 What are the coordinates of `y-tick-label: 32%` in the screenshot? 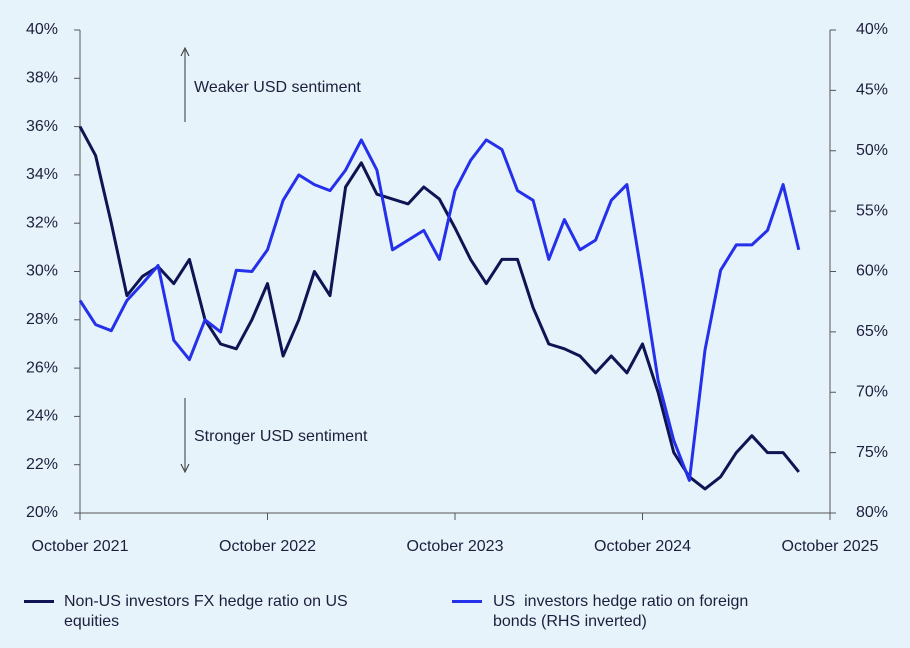 It's located at (42, 222).